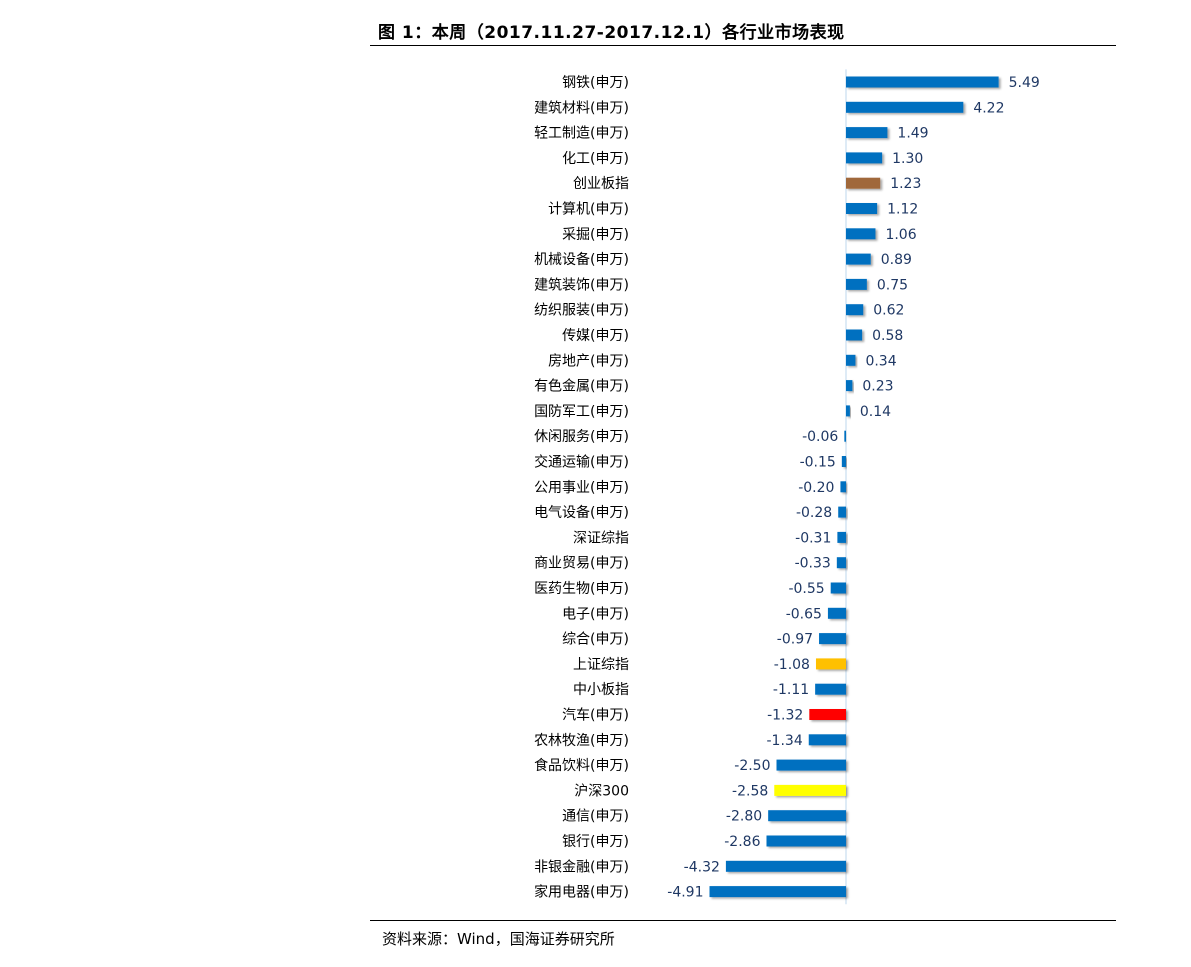  Describe the element at coordinates (595, 336) in the screenshot. I see `category-label: 传媒(申万)` at that location.